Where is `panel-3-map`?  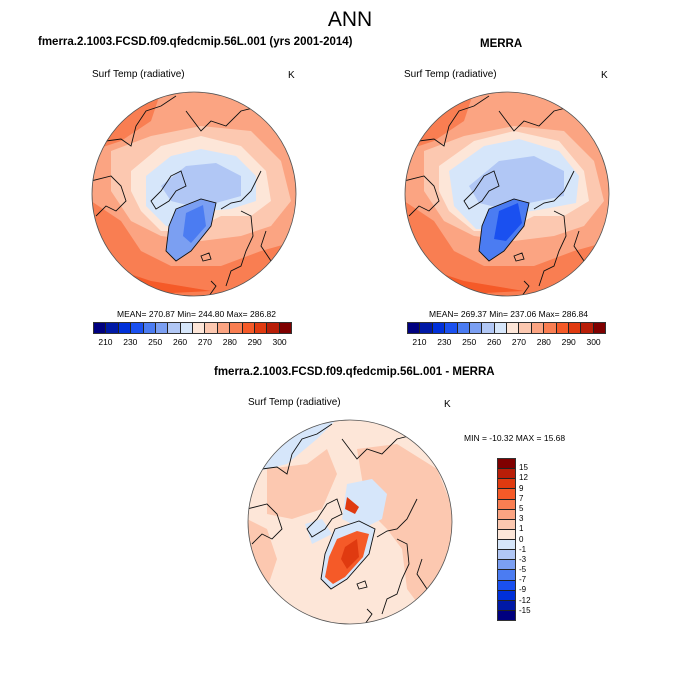
panel-3-map is located at coordinates (350, 522).